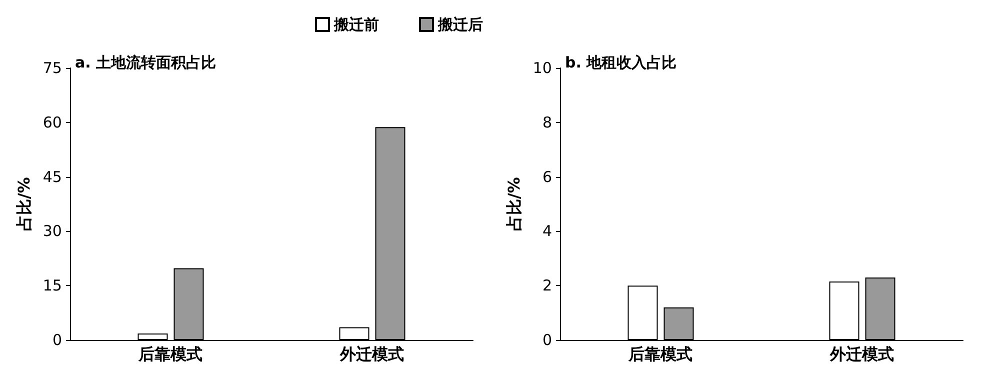  Describe the element at coordinates (460, 25) in the screenshot. I see `legend-label: 搬迁后` at that location.